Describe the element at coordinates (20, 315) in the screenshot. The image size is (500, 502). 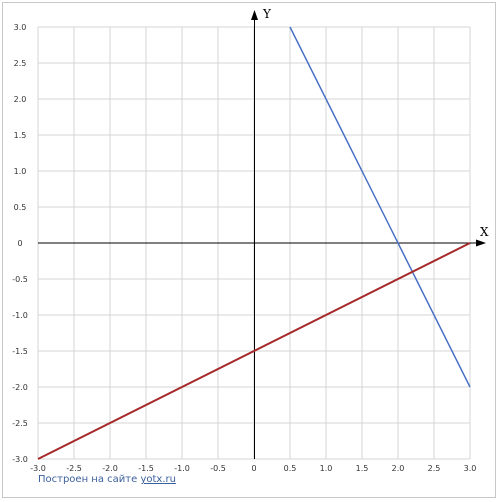
I see `y-tick-label: -1.0` at that location.